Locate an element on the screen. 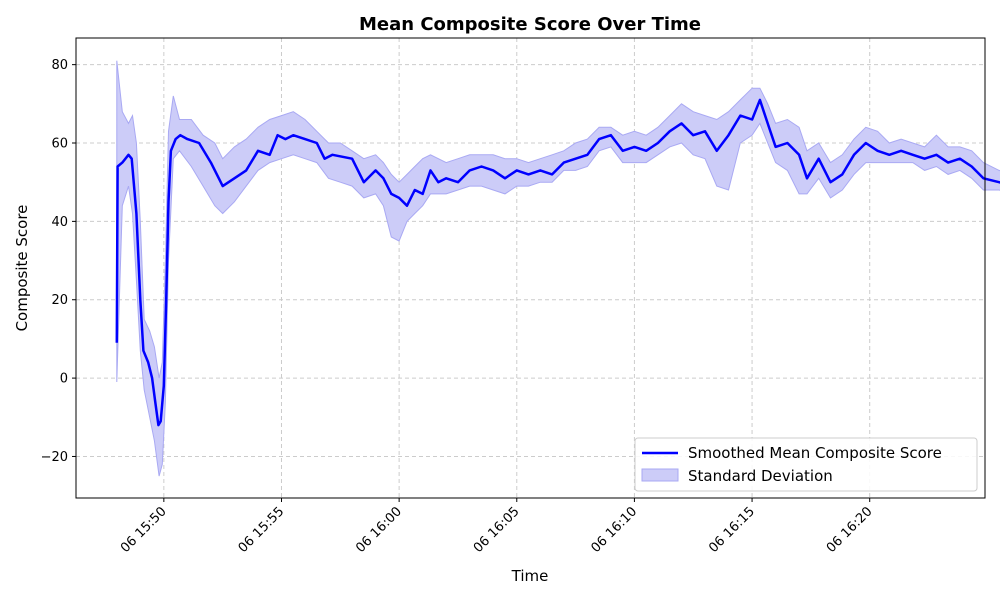 The width and height of the screenshot is (1000, 600). y-tick-label: 80 is located at coordinates (59, 65).